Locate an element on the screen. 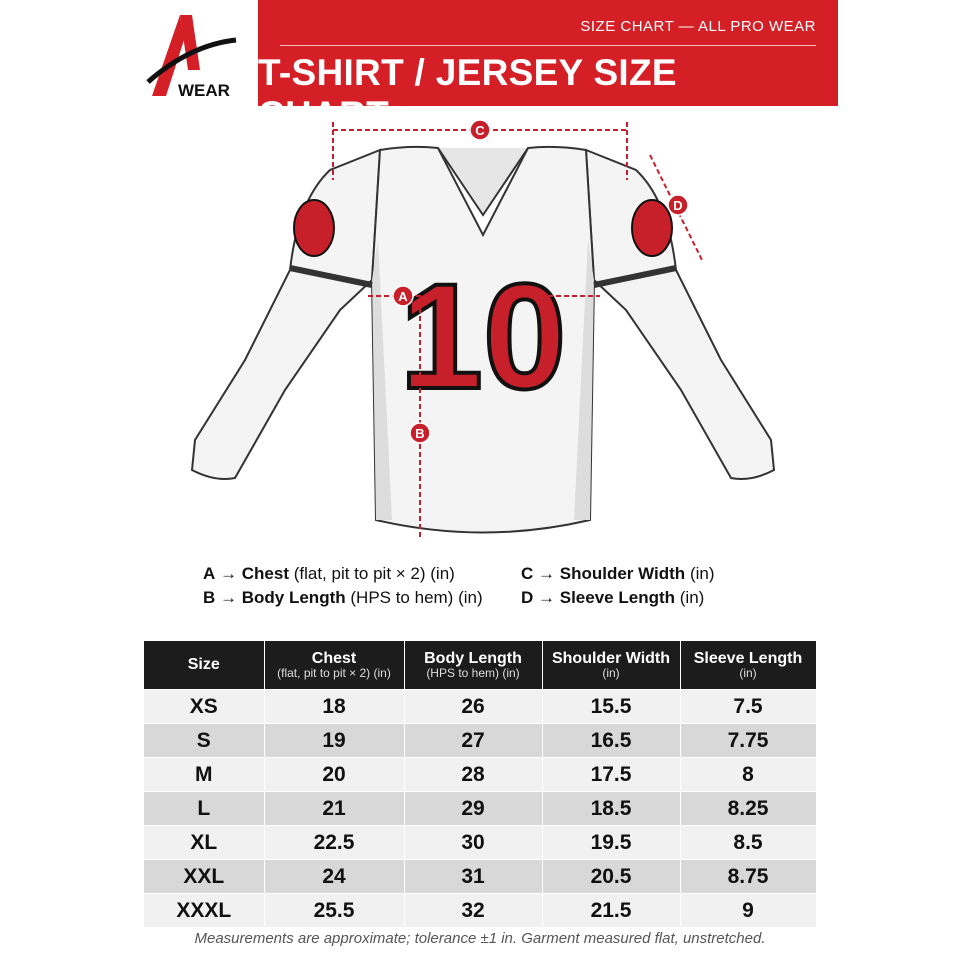 The height and width of the screenshot is (960, 960). legend-name: Body Length is located at coordinates (293, 597).